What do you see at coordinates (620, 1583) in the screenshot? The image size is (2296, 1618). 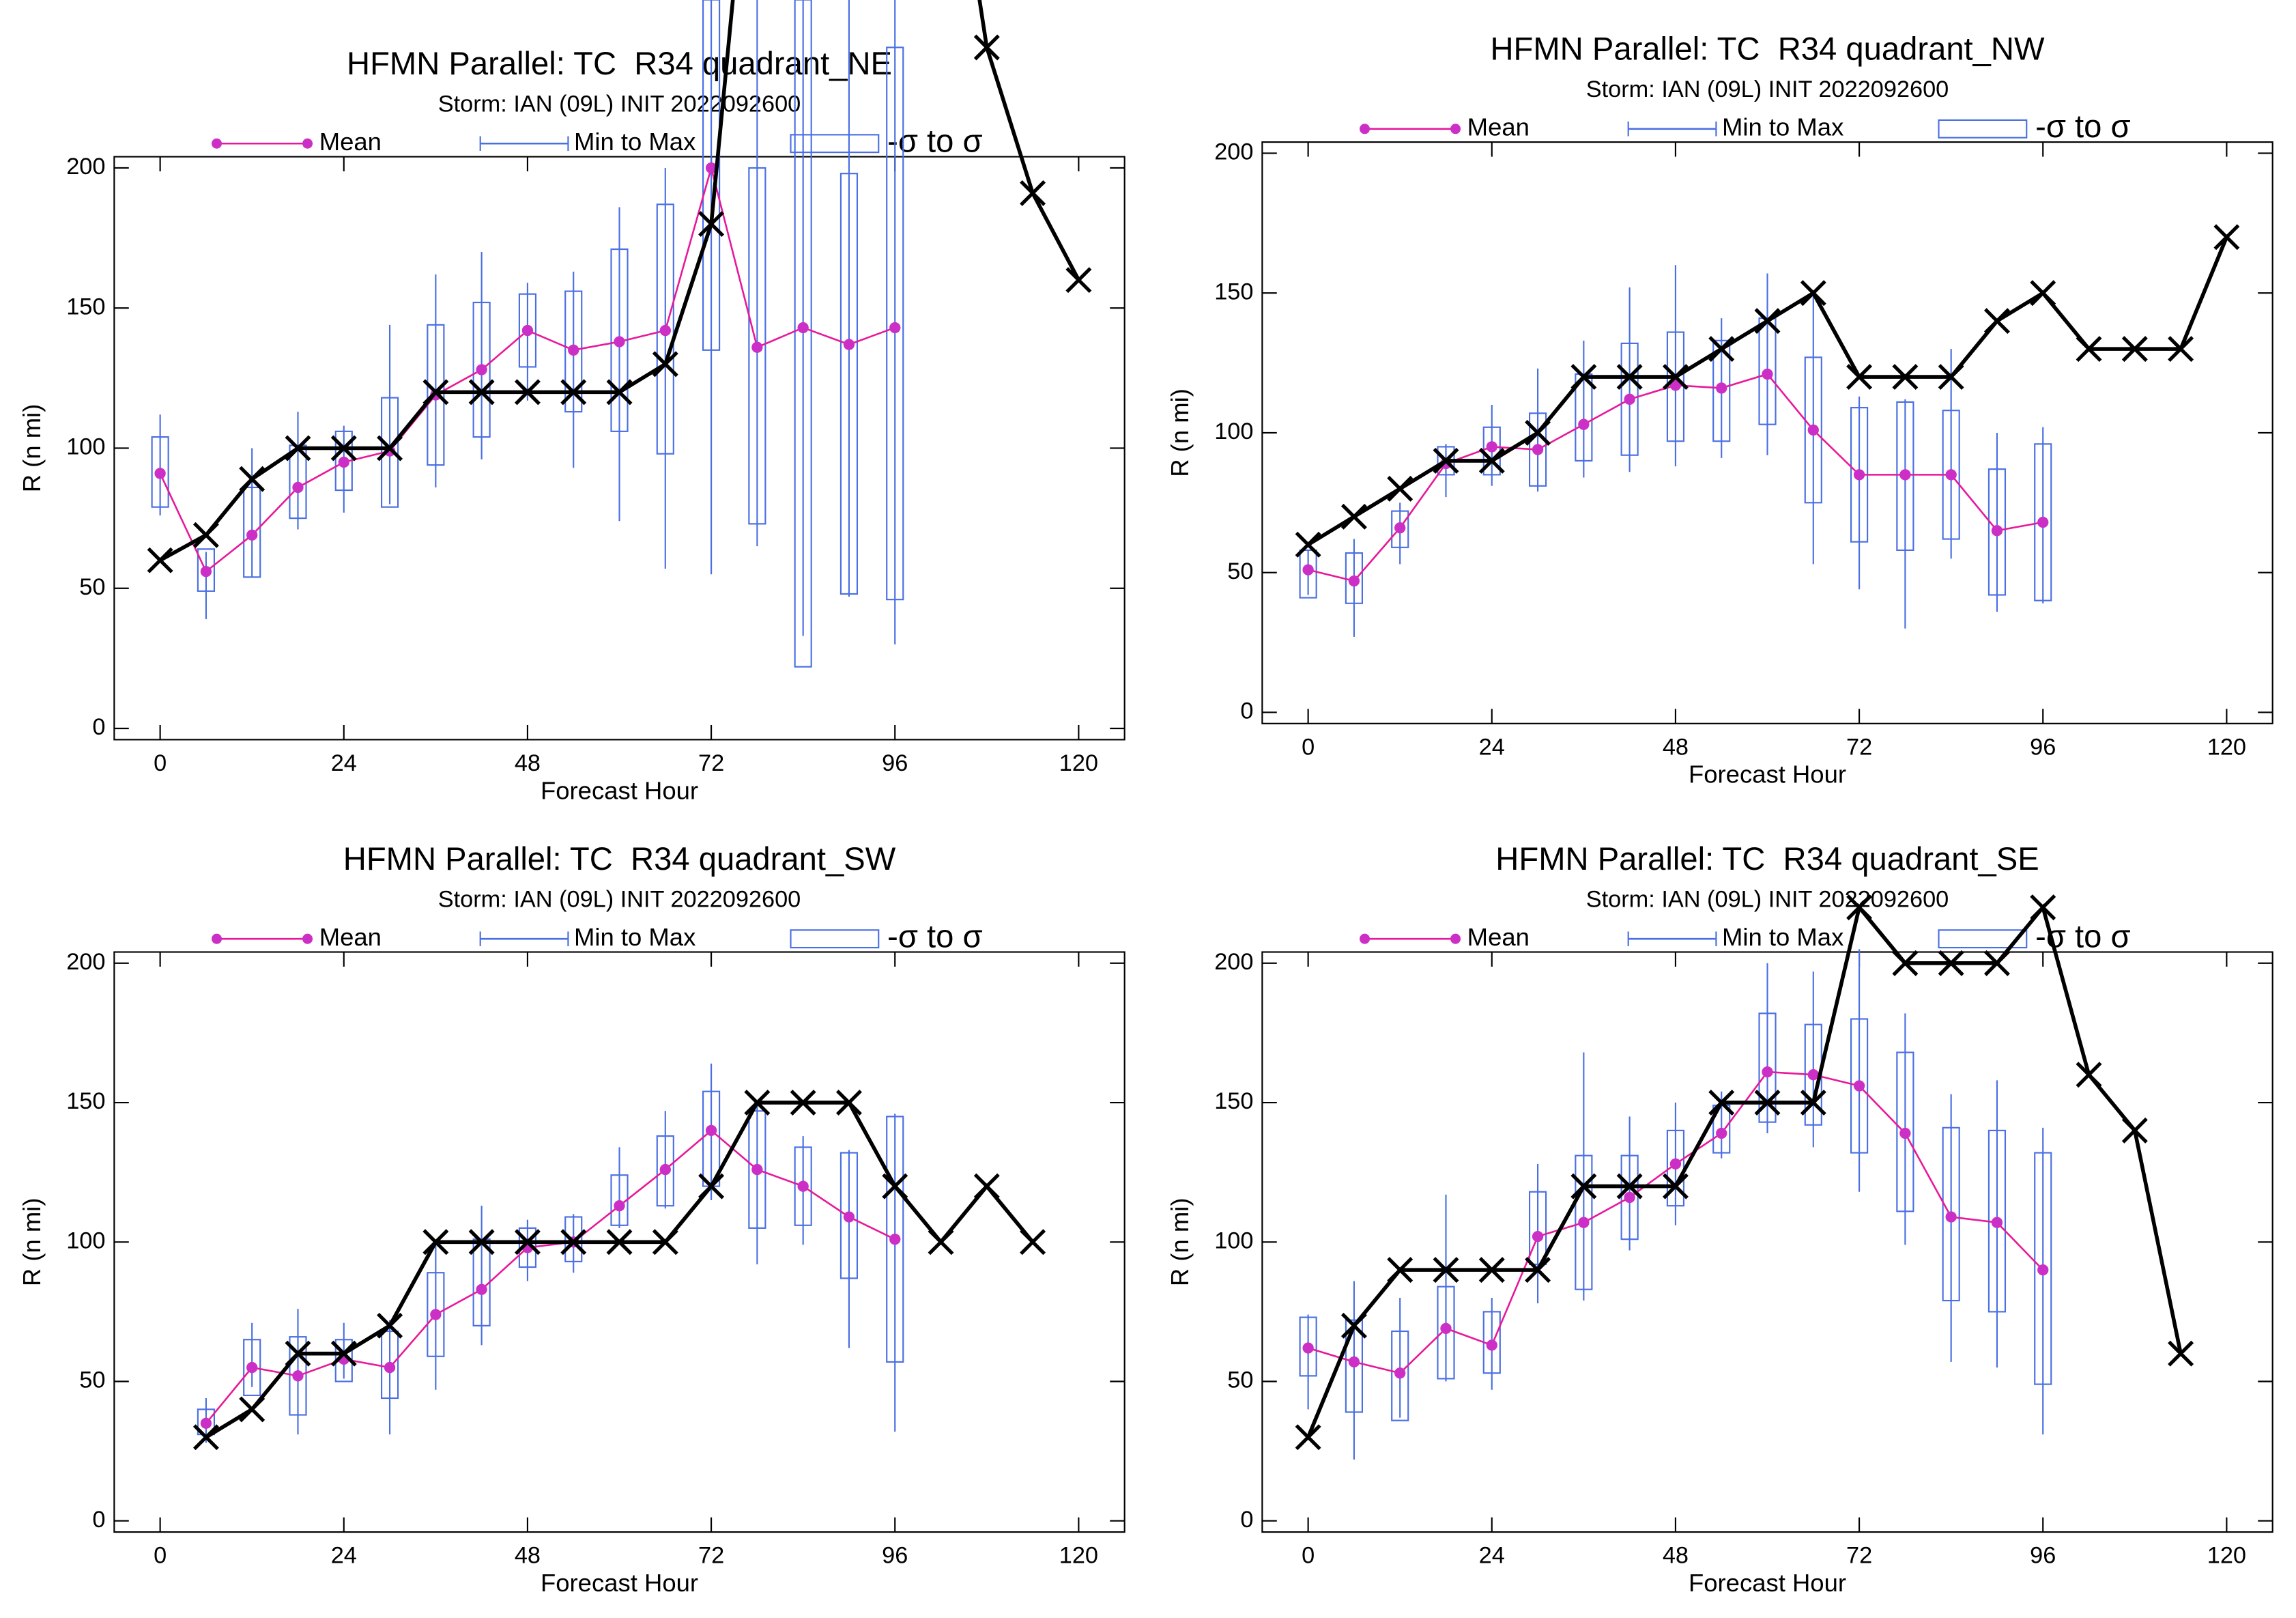 I see `x-axis-label: Forecast Hour` at bounding box center [620, 1583].